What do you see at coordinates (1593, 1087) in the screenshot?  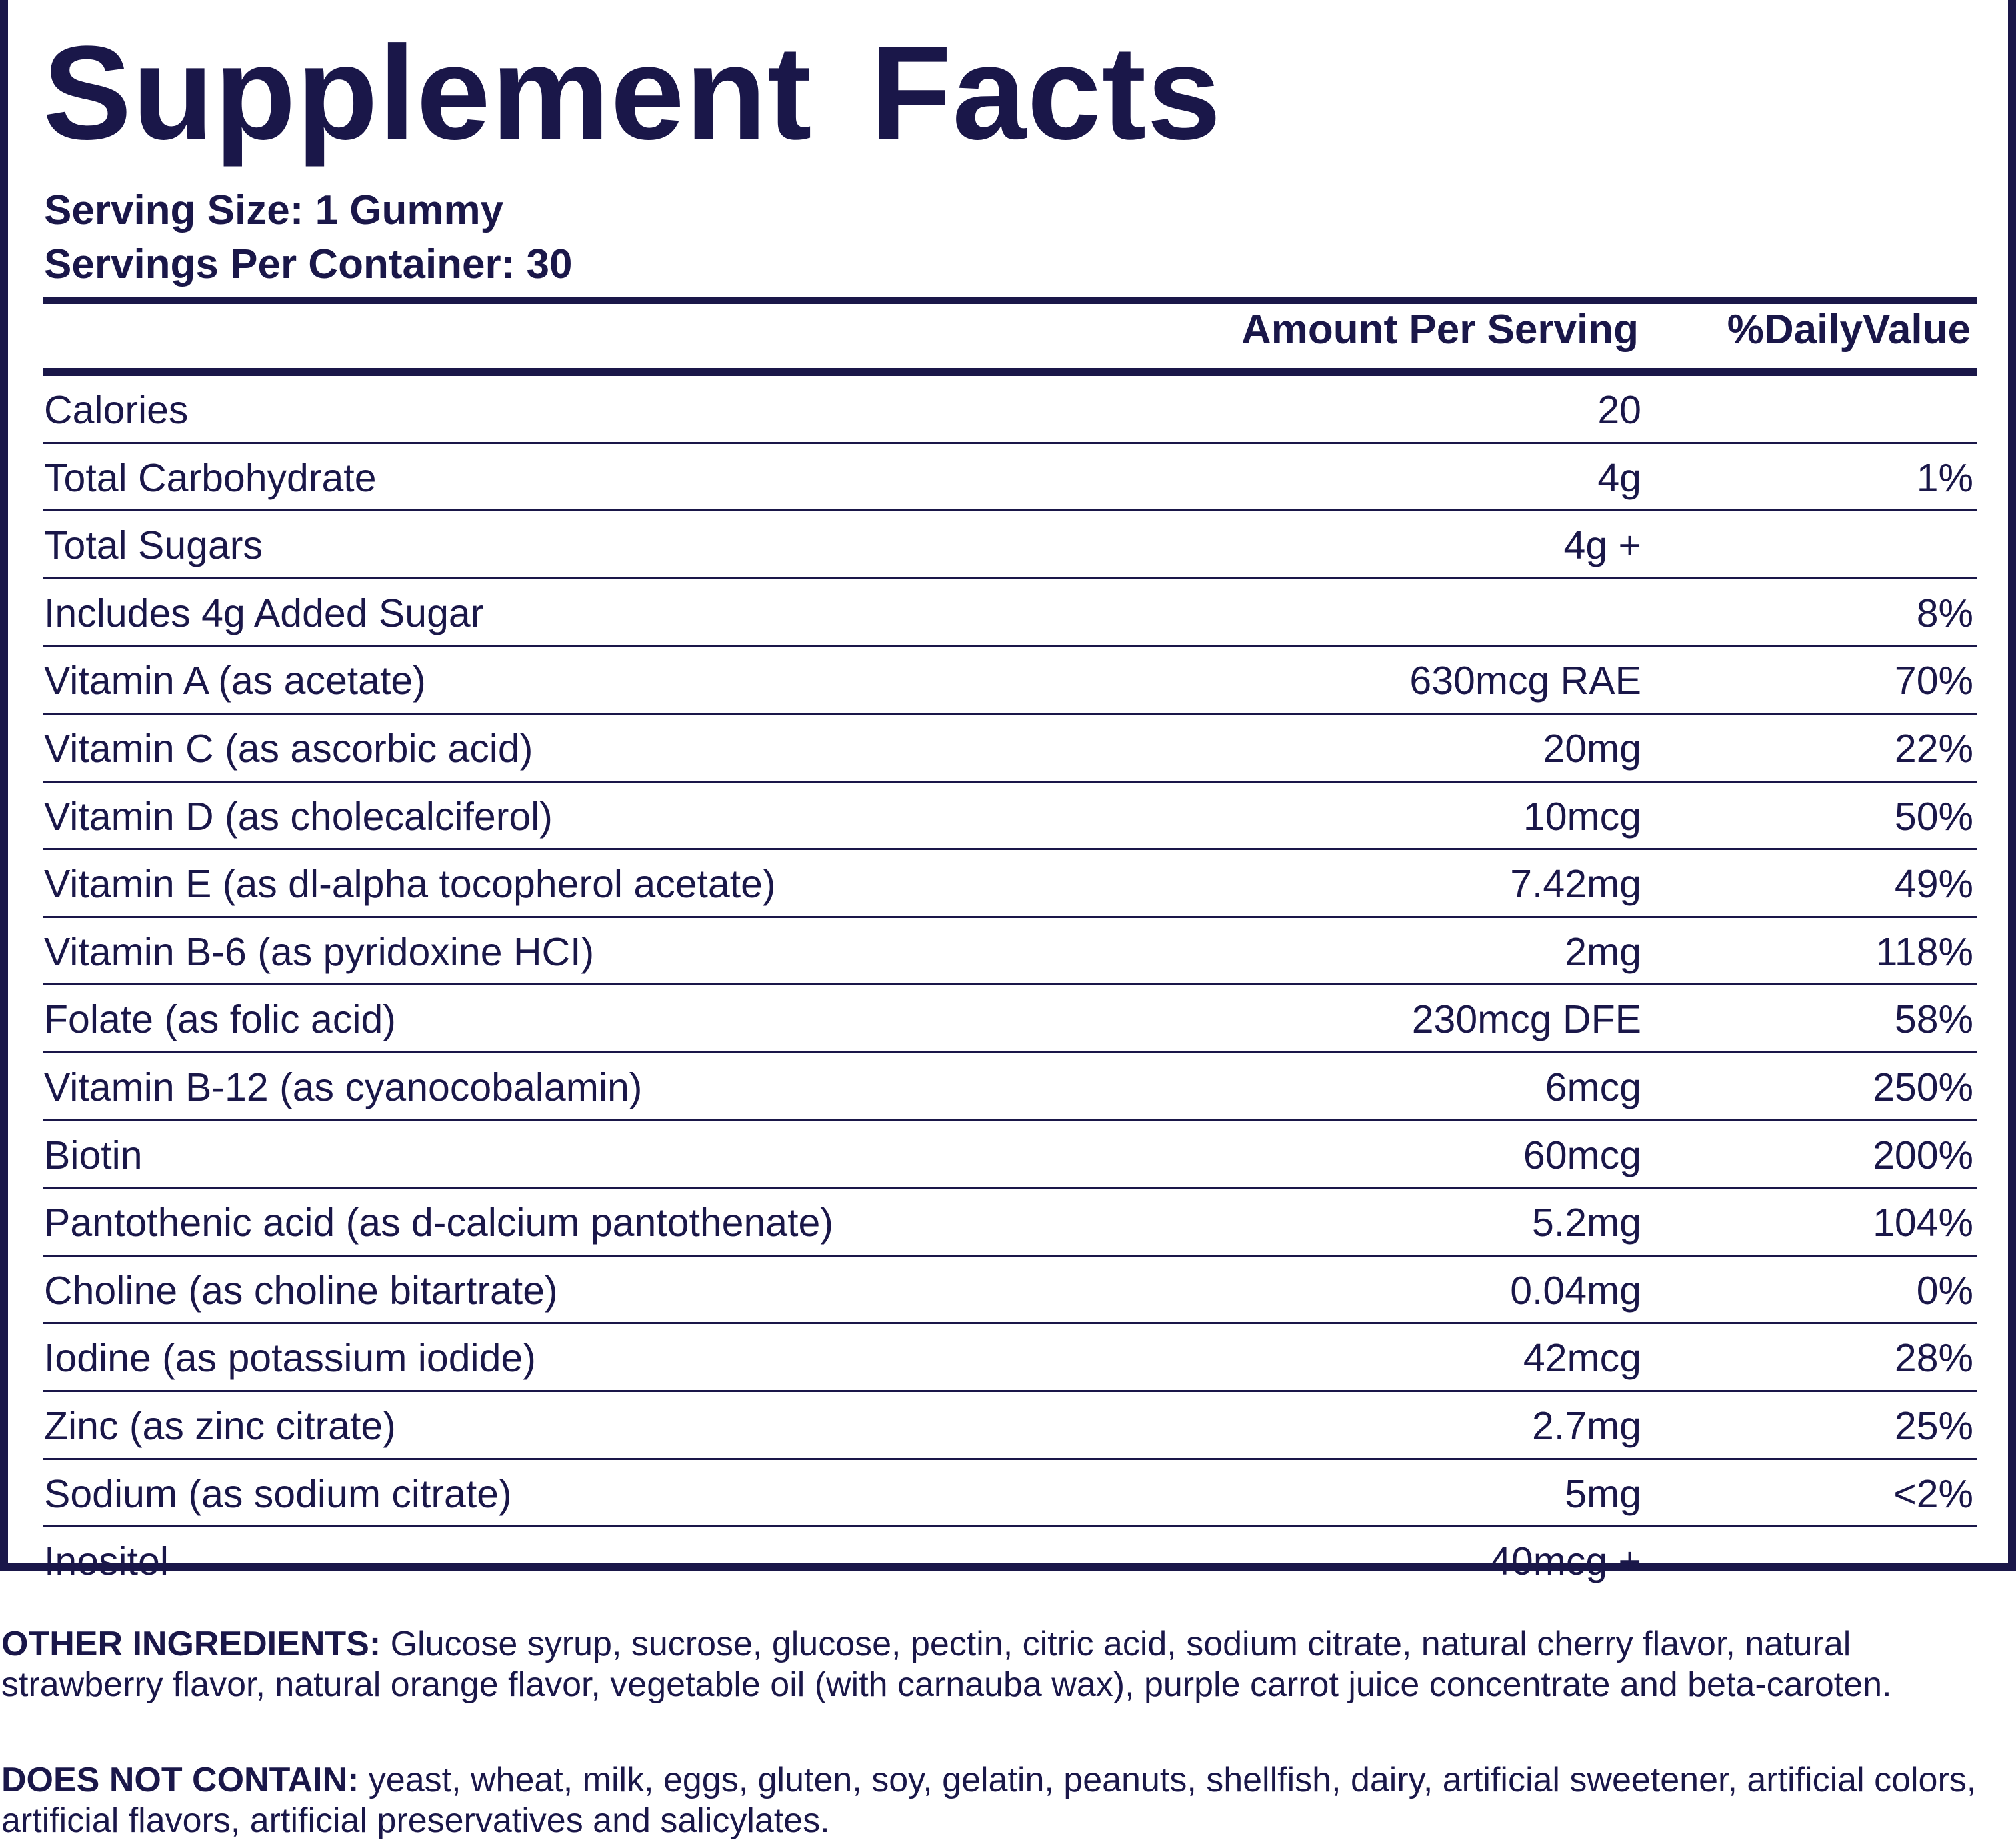 I see `nutrient-amount: 6mcg` at bounding box center [1593, 1087].